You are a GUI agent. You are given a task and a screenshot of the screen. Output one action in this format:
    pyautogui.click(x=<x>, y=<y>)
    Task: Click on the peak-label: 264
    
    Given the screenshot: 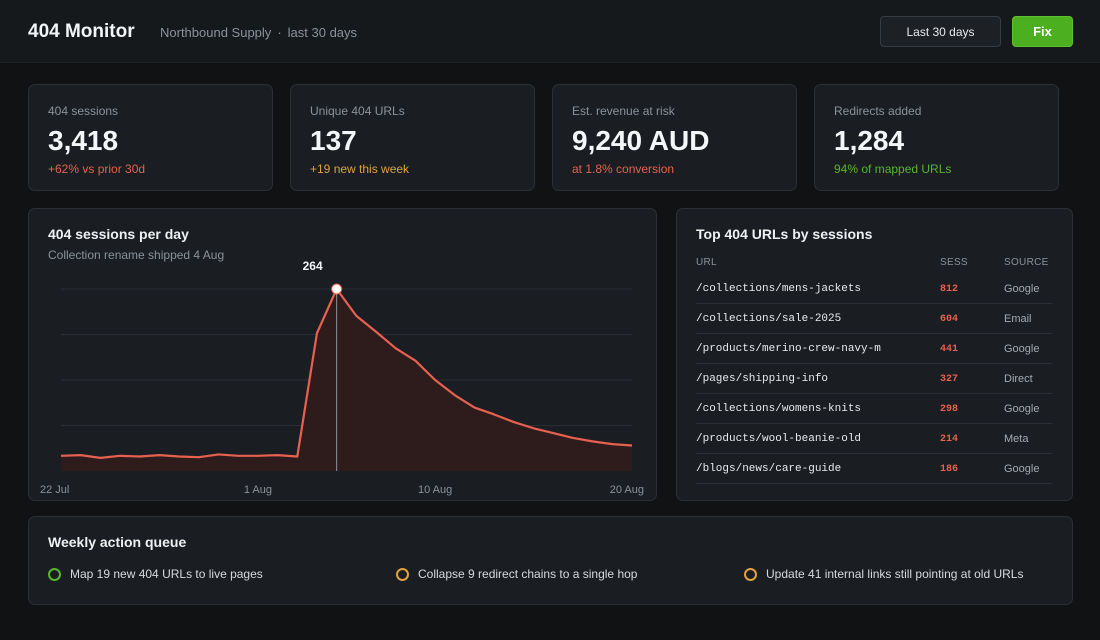 What is the action you would take?
    pyautogui.click(x=313, y=266)
    